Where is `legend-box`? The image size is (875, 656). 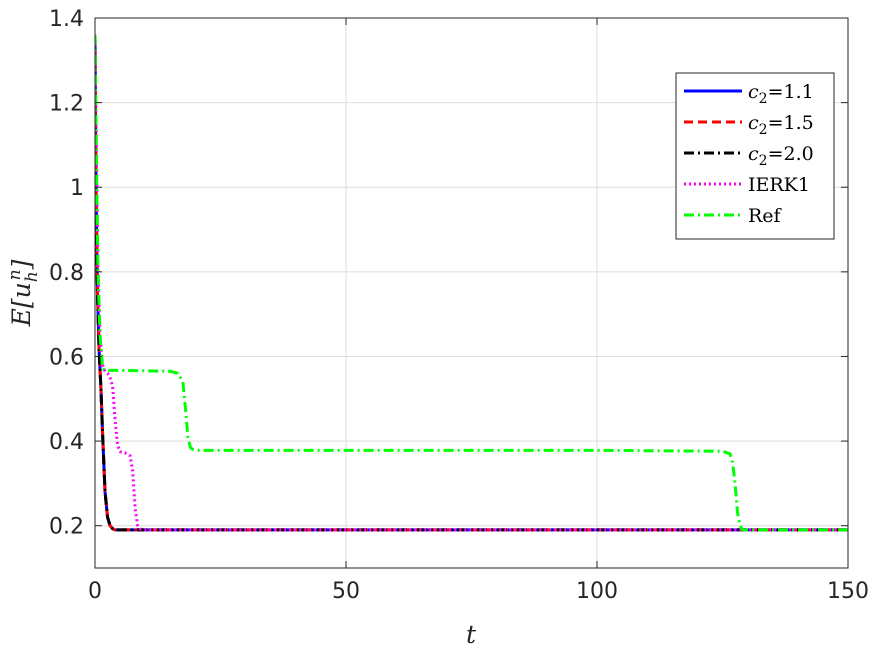
legend-box is located at coordinates (755, 156).